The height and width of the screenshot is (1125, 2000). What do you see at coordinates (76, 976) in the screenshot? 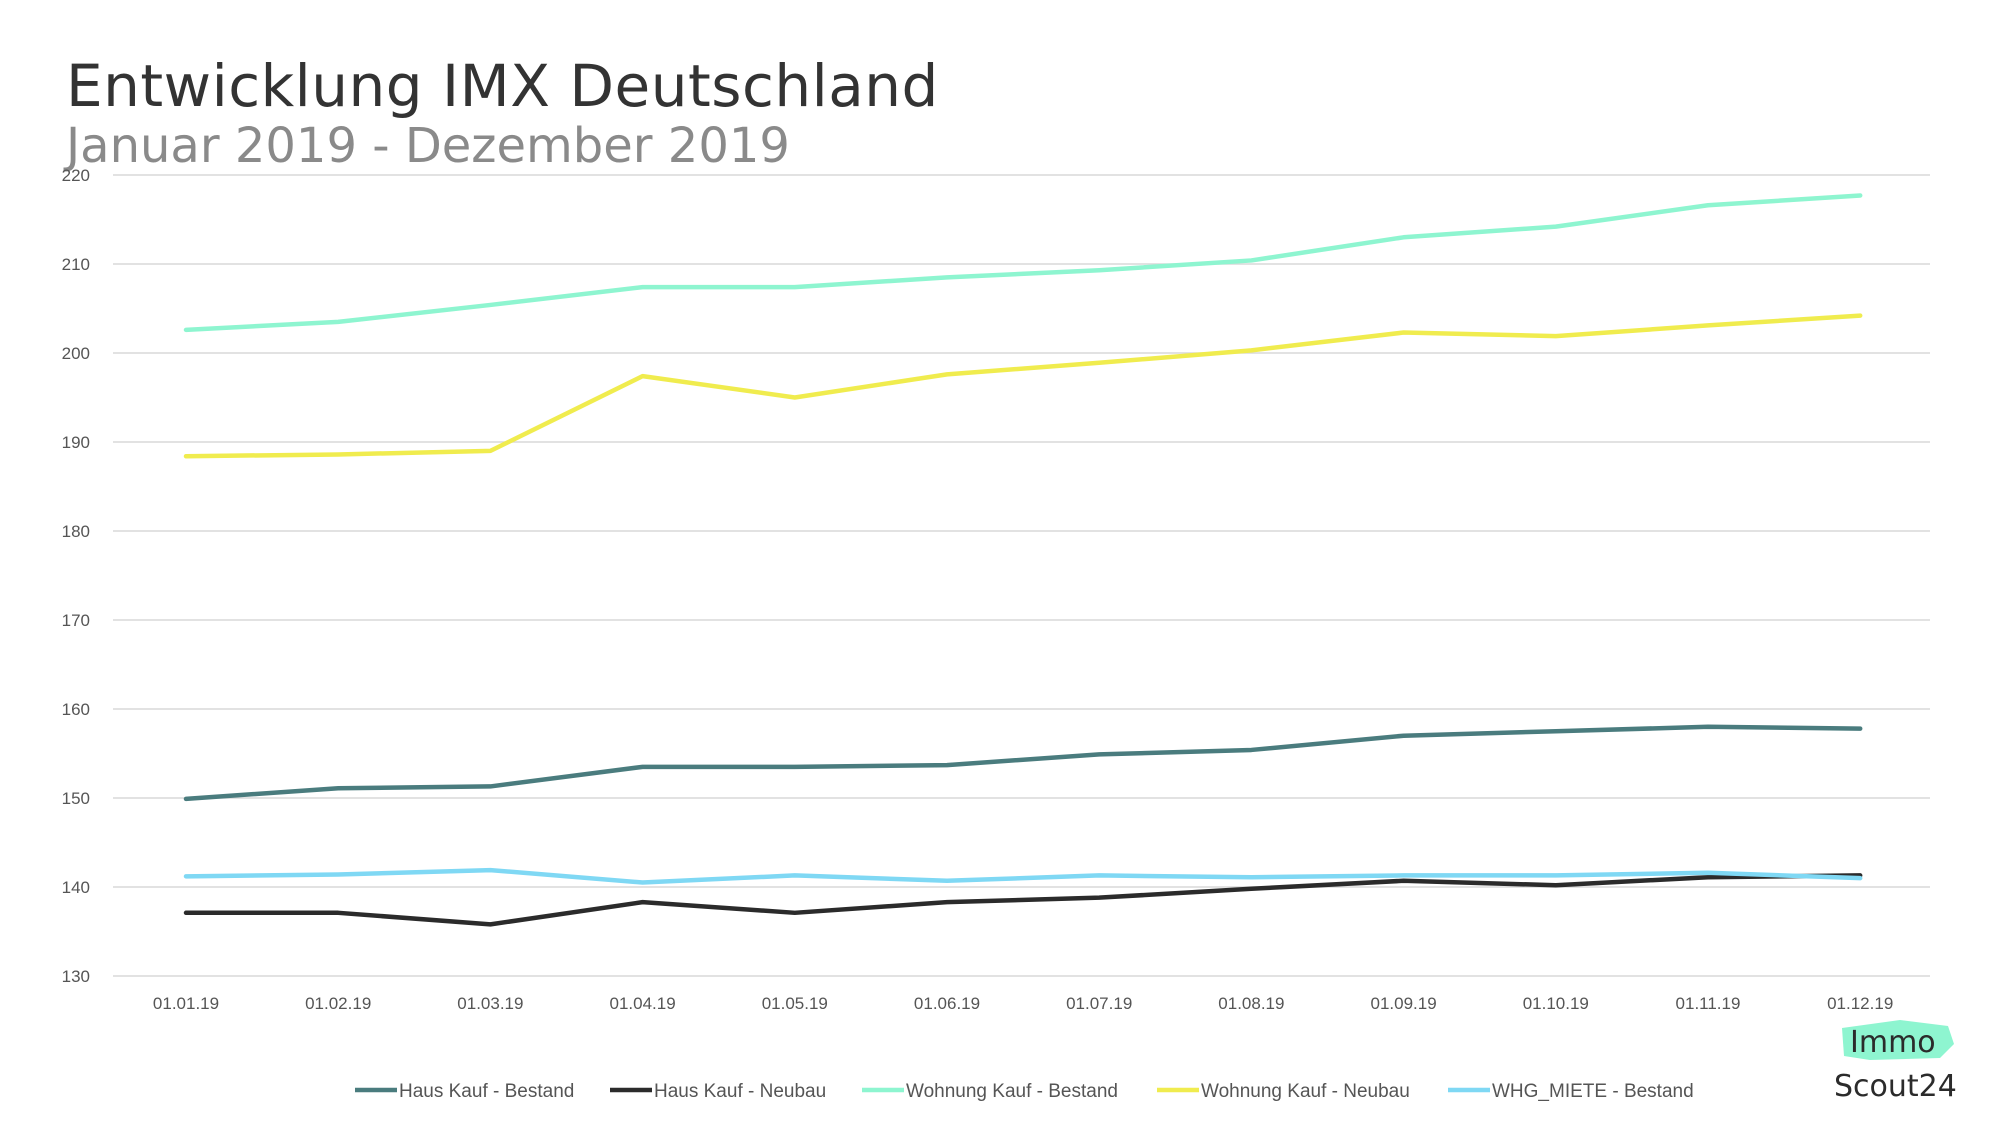
I see `y-tick-label: 130` at bounding box center [76, 976].